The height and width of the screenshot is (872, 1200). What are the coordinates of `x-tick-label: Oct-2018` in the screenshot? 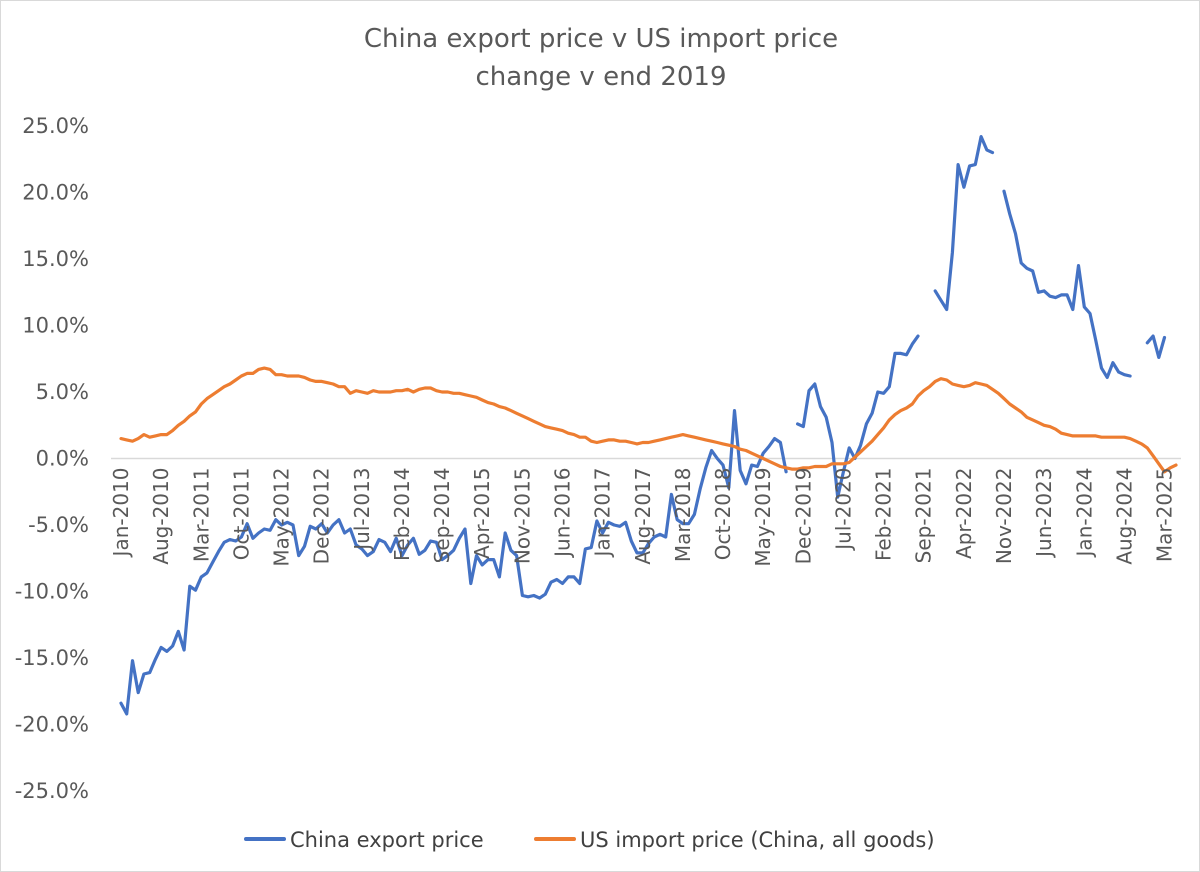 It's located at (723, 514).